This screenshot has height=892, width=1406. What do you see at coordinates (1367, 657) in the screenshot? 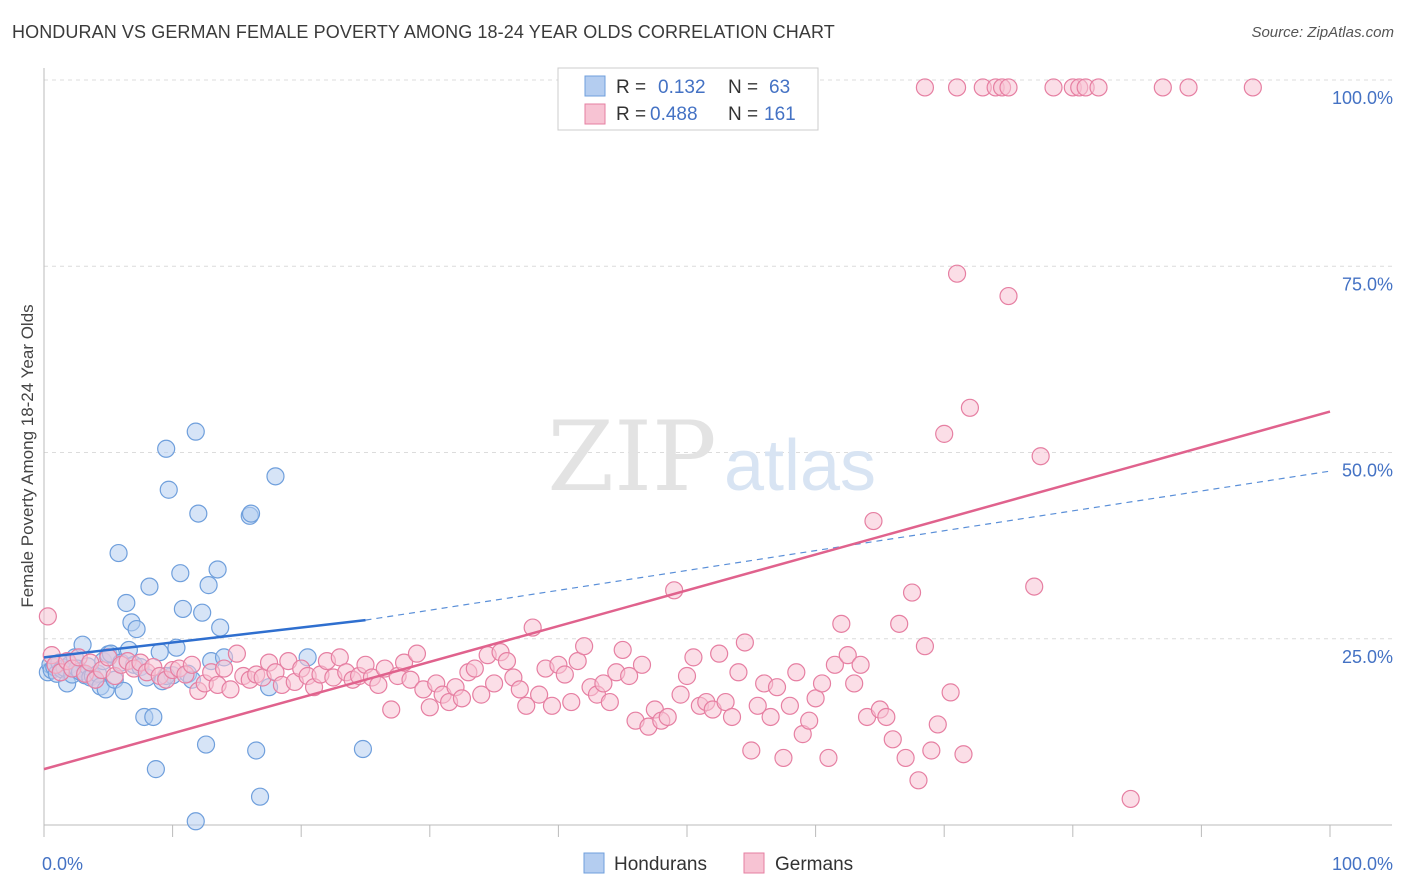
I see `y-tick-label-3: 25.0%` at bounding box center [1367, 657].